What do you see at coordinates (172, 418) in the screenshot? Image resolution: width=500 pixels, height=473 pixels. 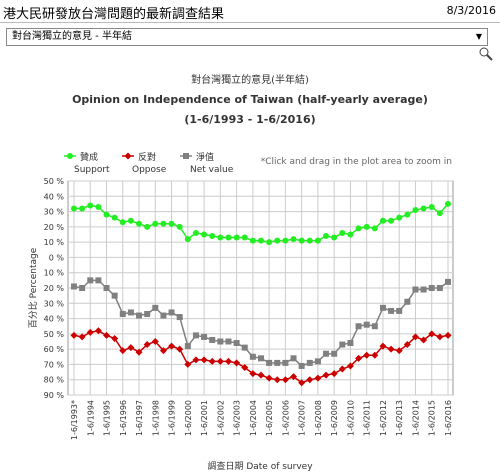 I see `x-tick-label: 1-6/1999` at bounding box center [172, 418].